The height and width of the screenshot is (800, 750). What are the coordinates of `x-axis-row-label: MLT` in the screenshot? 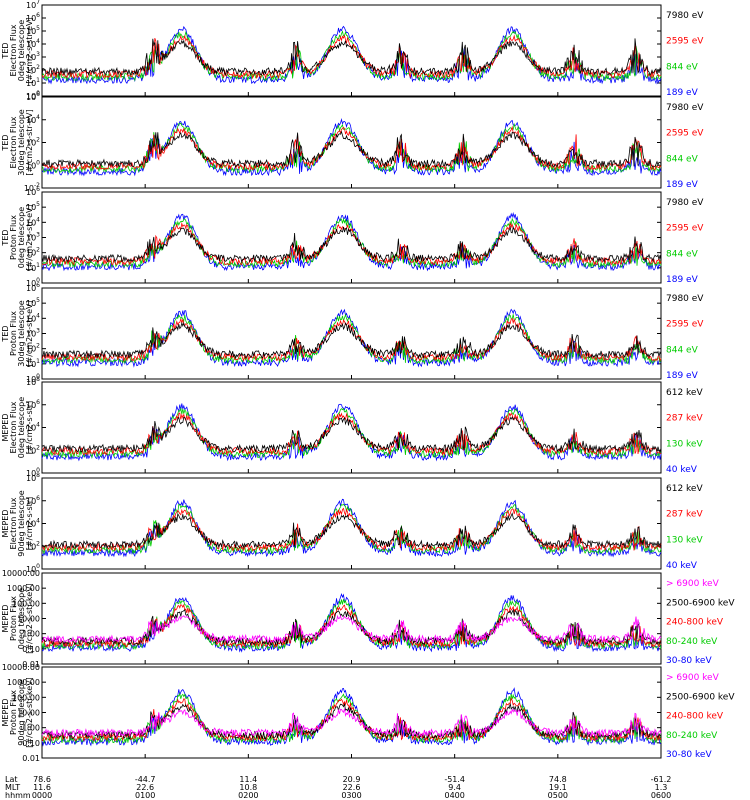 It's located at (12, 787).